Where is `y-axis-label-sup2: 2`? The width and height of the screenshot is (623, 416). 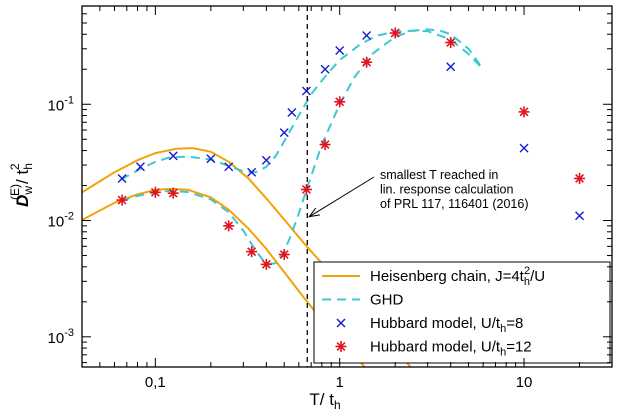 y-axis-label-sup2: 2 is located at coordinates (15, 166).